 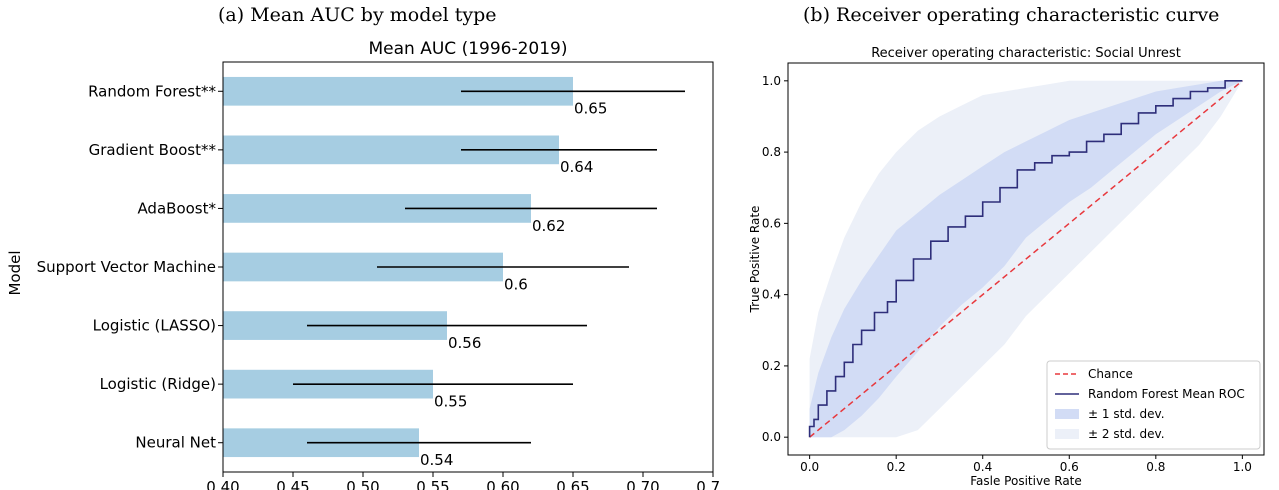 I want to click on category-label-1: Gradient Boost**, so click(x=153, y=150).